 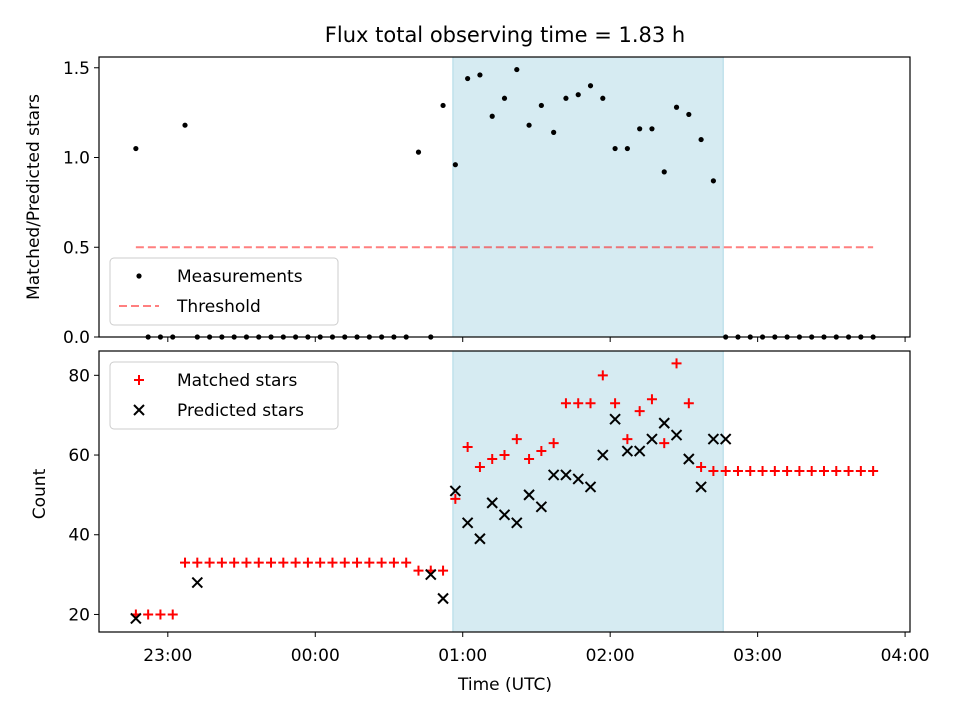 I want to click on chart-title: Flux total observing time = 1.83 h, so click(x=505, y=35).